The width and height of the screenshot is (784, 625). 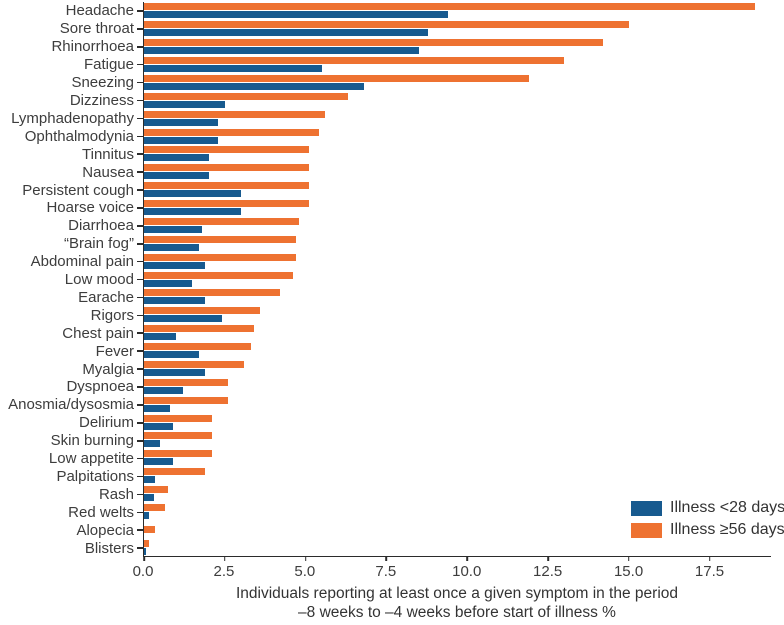 What do you see at coordinates (108, 65) in the screenshot?
I see `category-label: Fatigue` at bounding box center [108, 65].